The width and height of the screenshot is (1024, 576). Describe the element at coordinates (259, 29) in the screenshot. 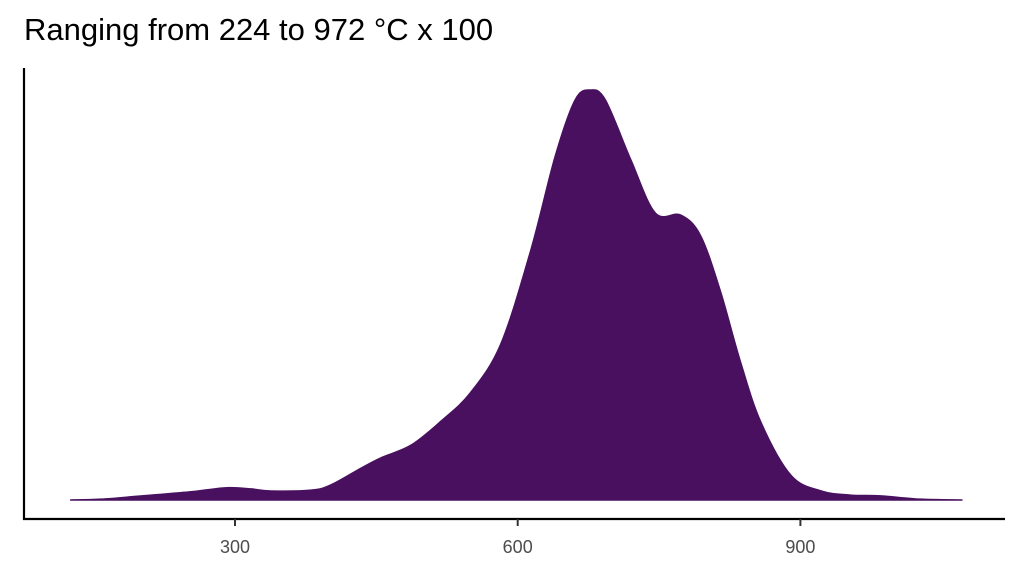

I see `chart-title: Ranging from 224 to 972 °C x 100` at that location.